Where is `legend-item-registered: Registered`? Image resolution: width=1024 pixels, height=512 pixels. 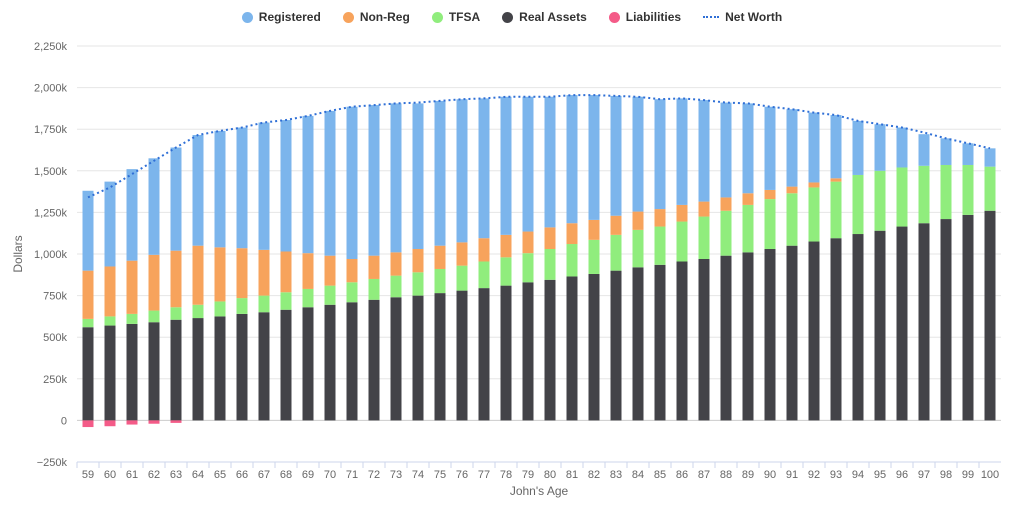
legend-item-registered: Registered is located at coordinates (281, 17).